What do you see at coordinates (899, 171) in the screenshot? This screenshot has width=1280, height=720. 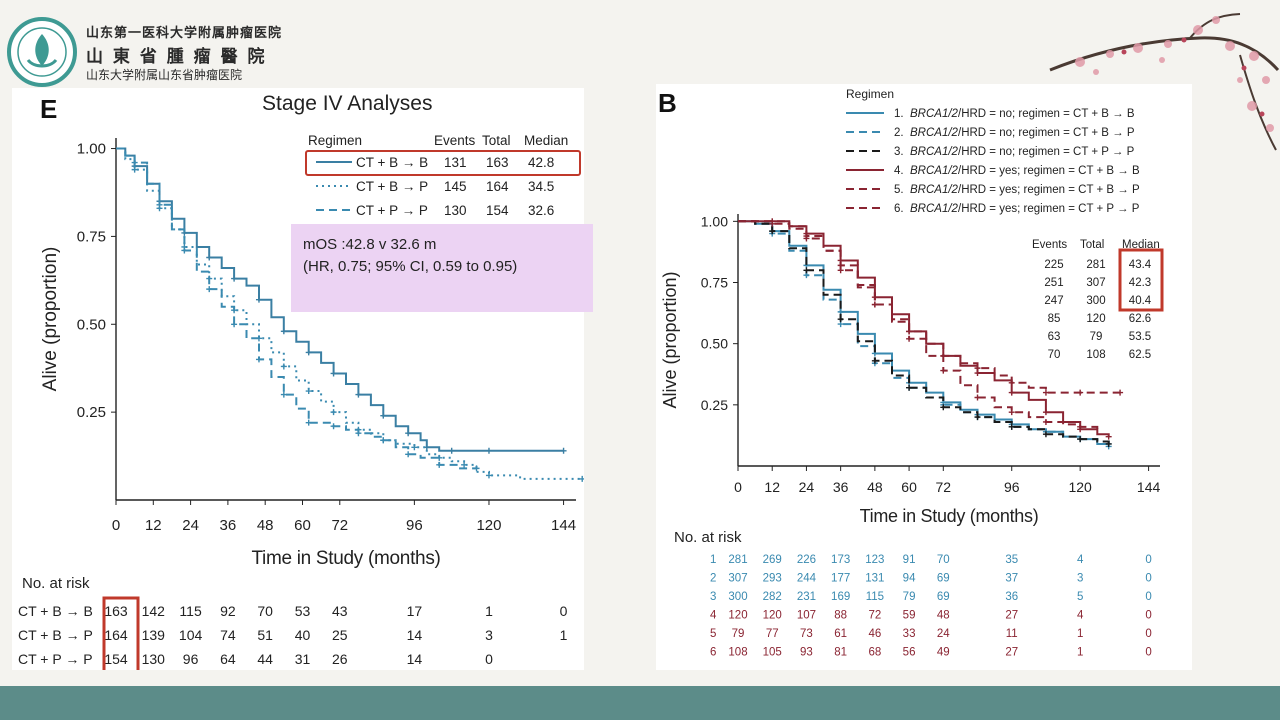 I see `legend-b-number-4: 4.` at bounding box center [899, 171].